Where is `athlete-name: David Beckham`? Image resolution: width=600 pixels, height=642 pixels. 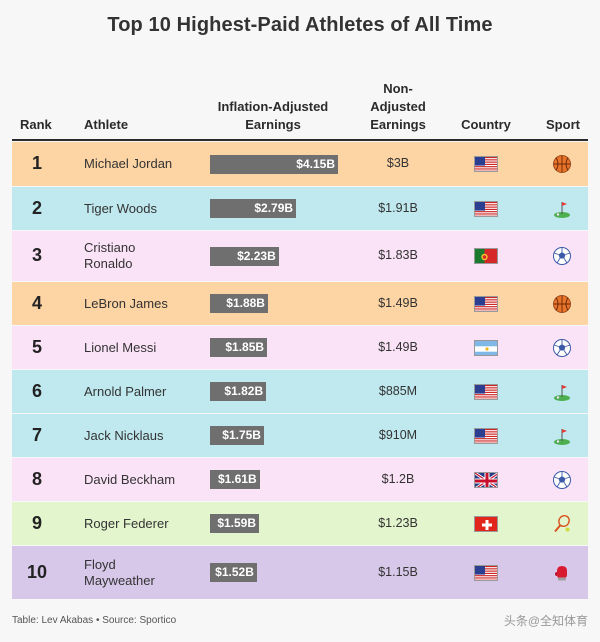 athlete-name: David Beckham is located at coordinates (139, 480).